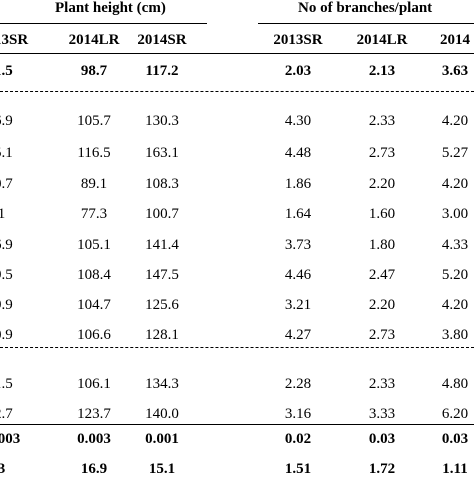 The height and width of the screenshot is (478, 474). What do you see at coordinates (3, 214) in the screenshot?
I see `block1-row-3-cell-0: .1` at bounding box center [3, 214].